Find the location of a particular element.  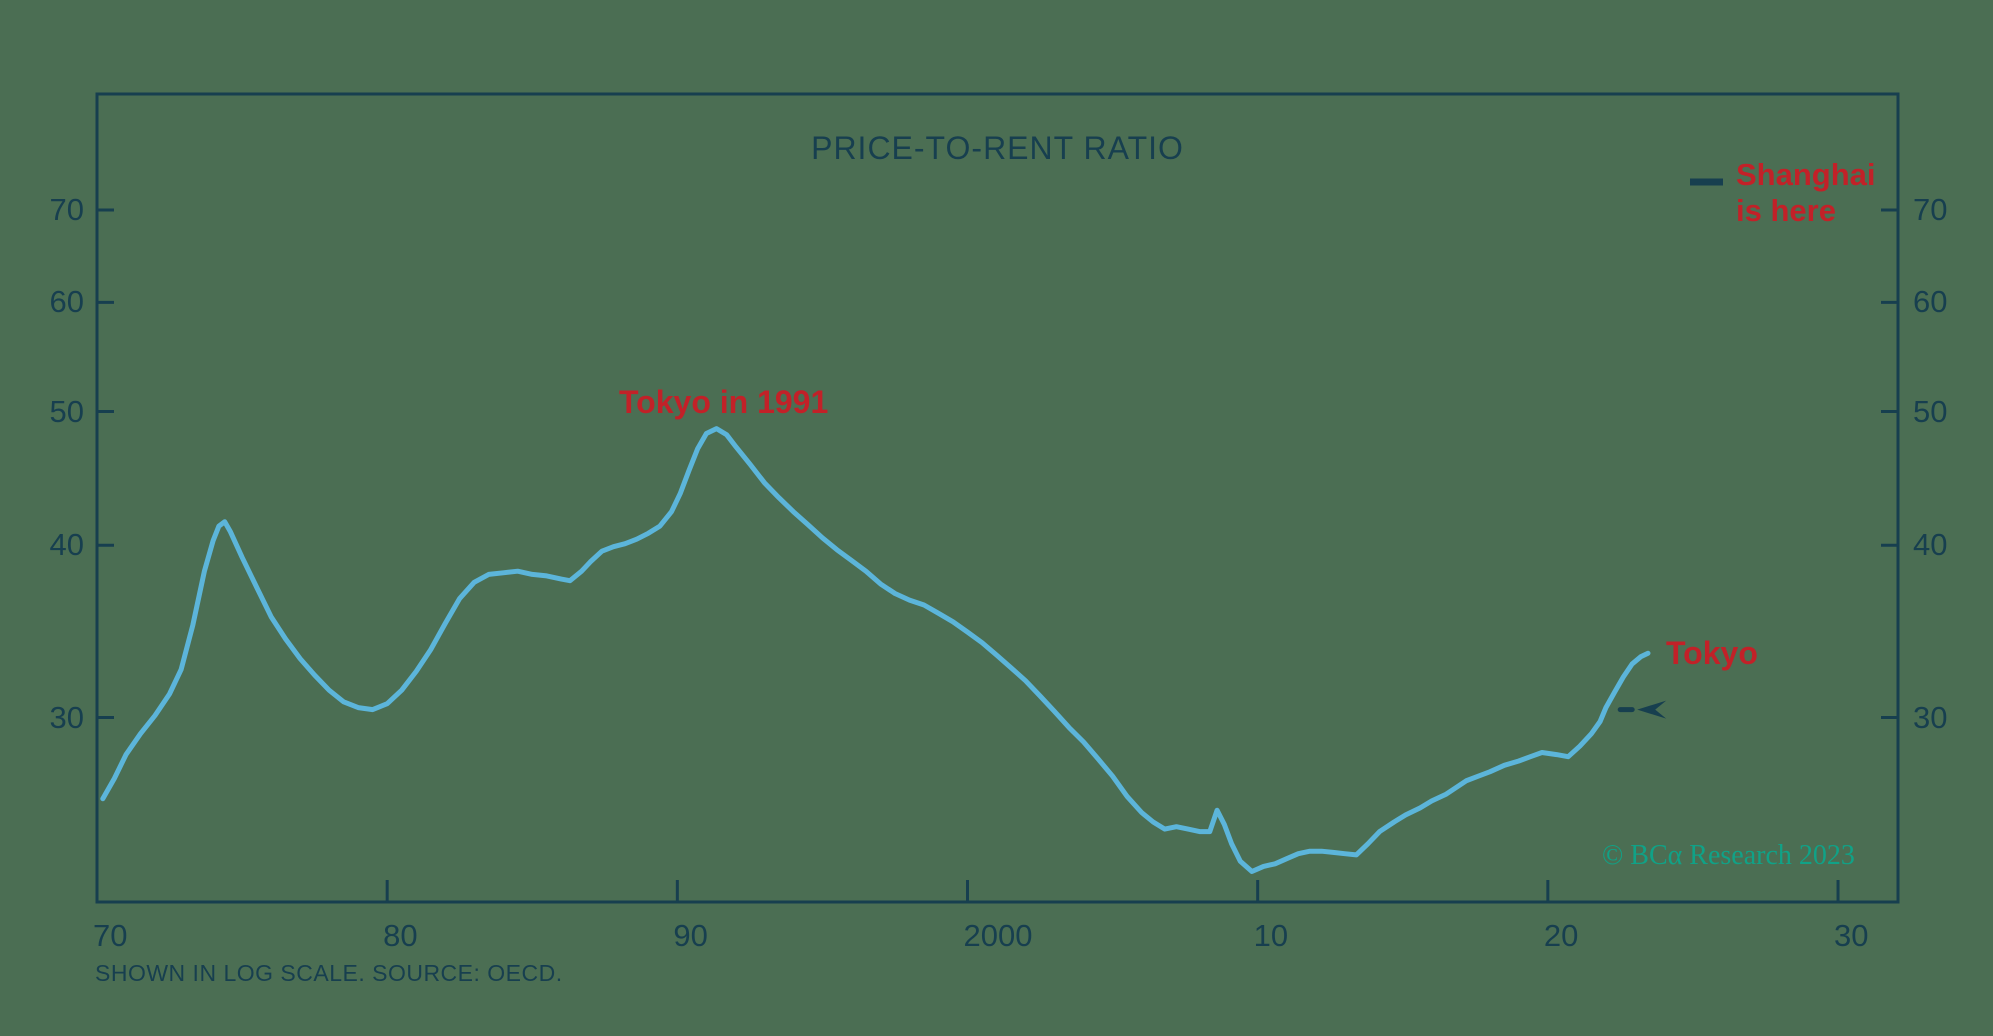

annotation-shanghai-is-here: Shanghai is here is located at coordinates (1806, 193).